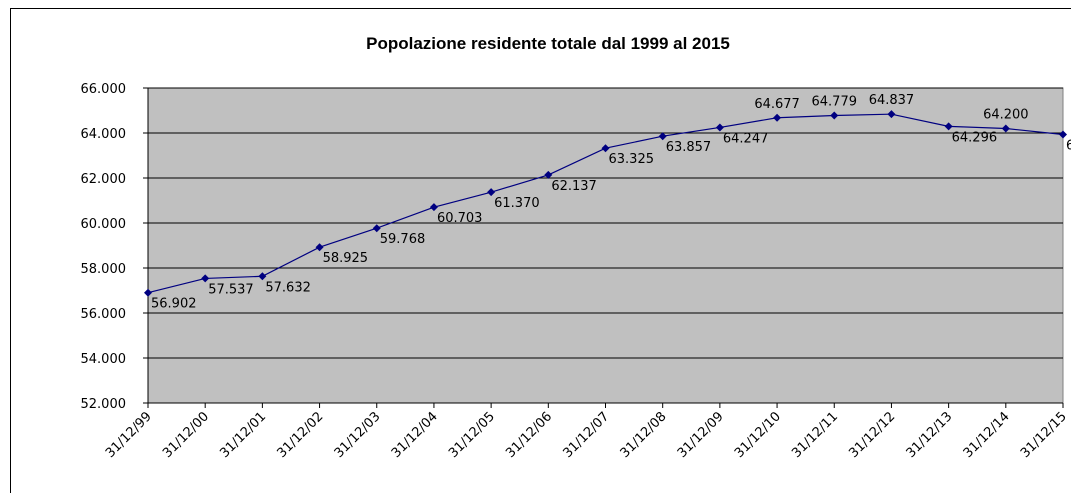  What do you see at coordinates (689, 147) in the screenshot?
I see `data-label: 63.857` at bounding box center [689, 147].